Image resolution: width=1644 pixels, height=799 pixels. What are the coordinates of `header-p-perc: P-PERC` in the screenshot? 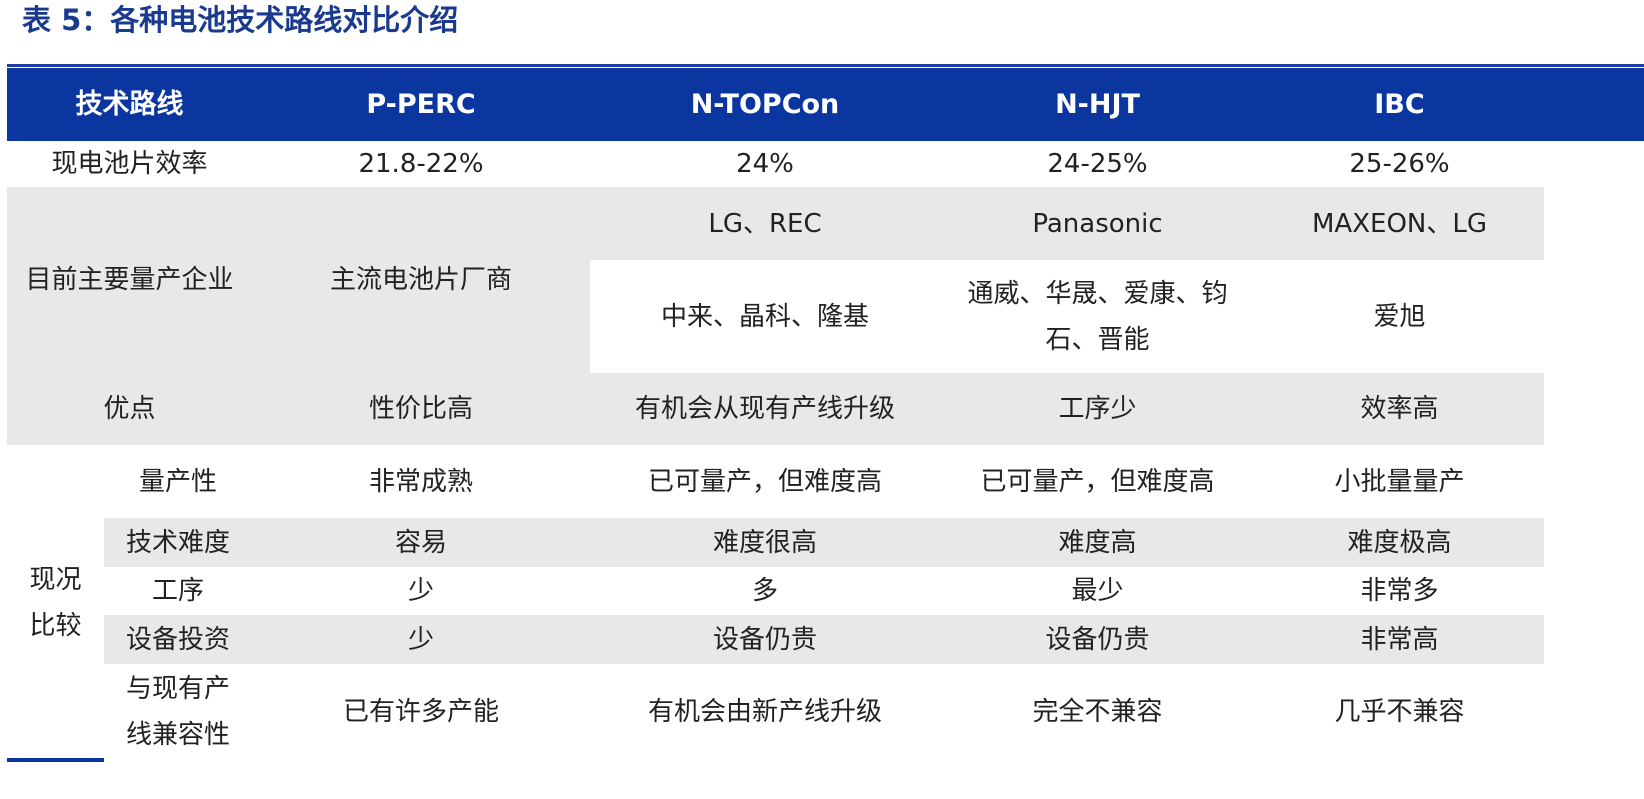 It's located at (421, 104).